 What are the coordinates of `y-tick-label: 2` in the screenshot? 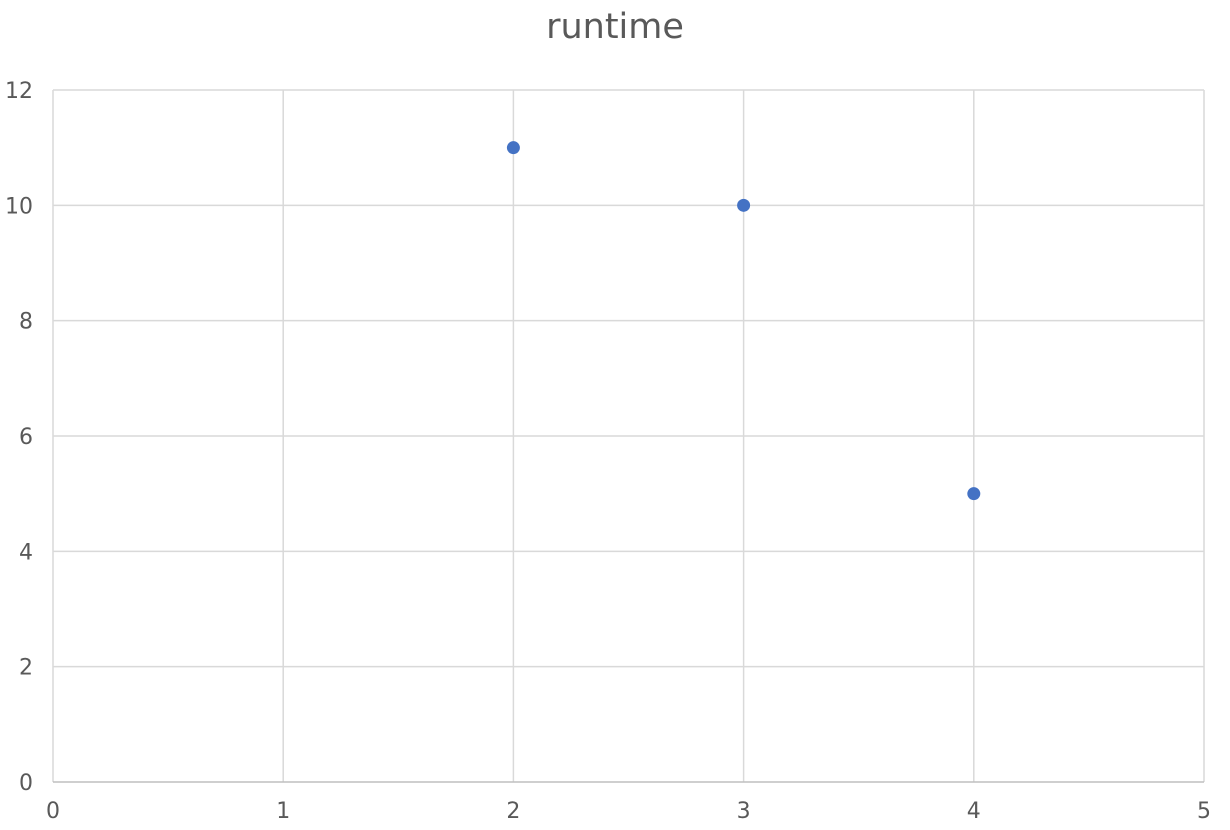 It's located at (26, 668).